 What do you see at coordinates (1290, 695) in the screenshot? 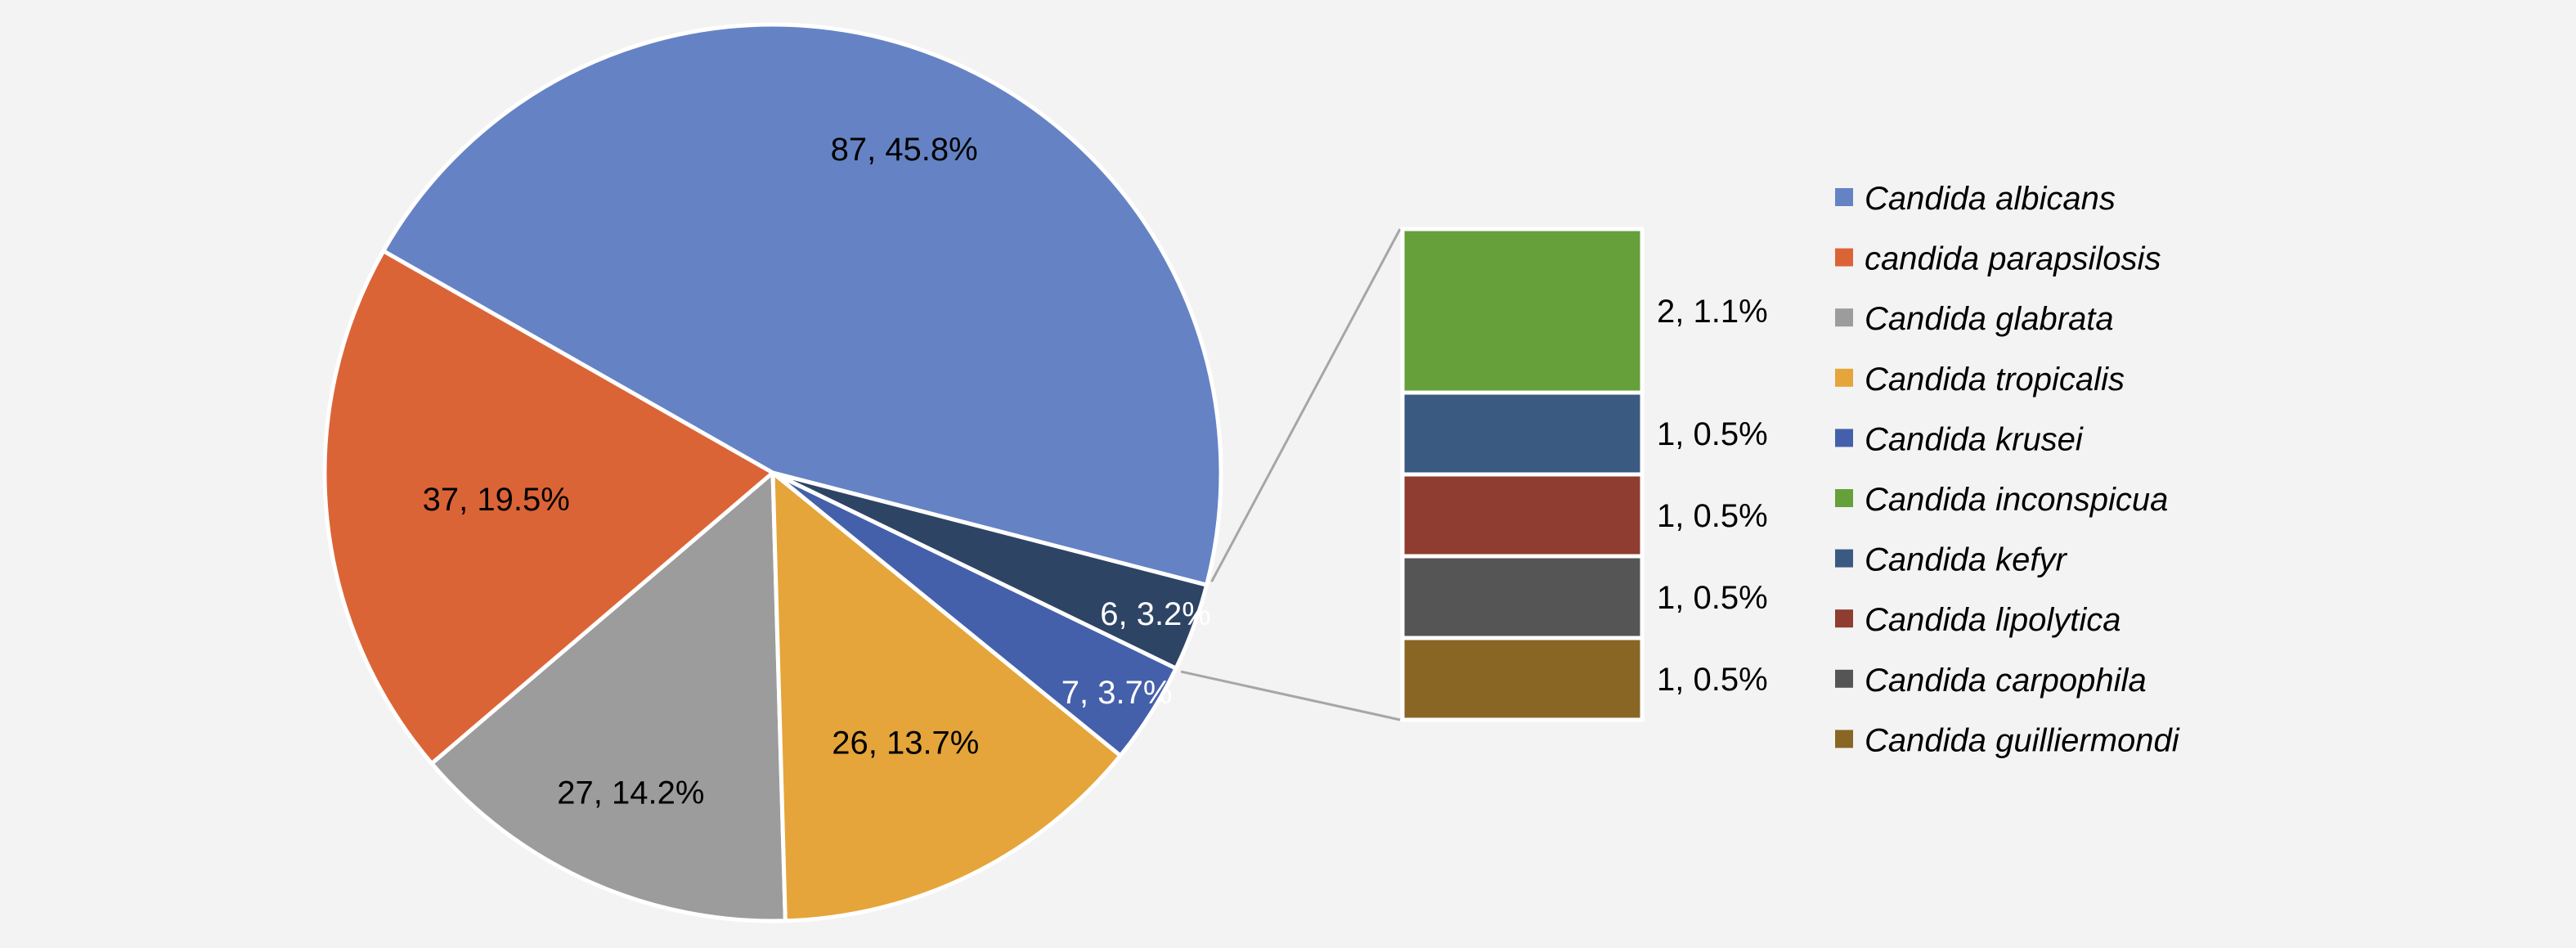
I see `connector-line-bottom` at bounding box center [1290, 695].